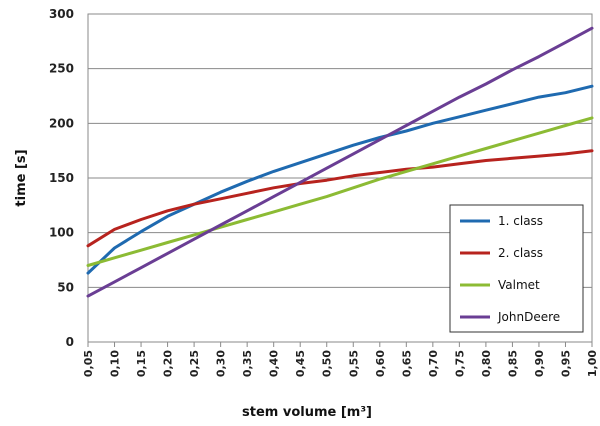 This screenshot has width=600, height=426. Describe the element at coordinates (141, 363) in the screenshot. I see `x-tick-label: 0,15` at that location.